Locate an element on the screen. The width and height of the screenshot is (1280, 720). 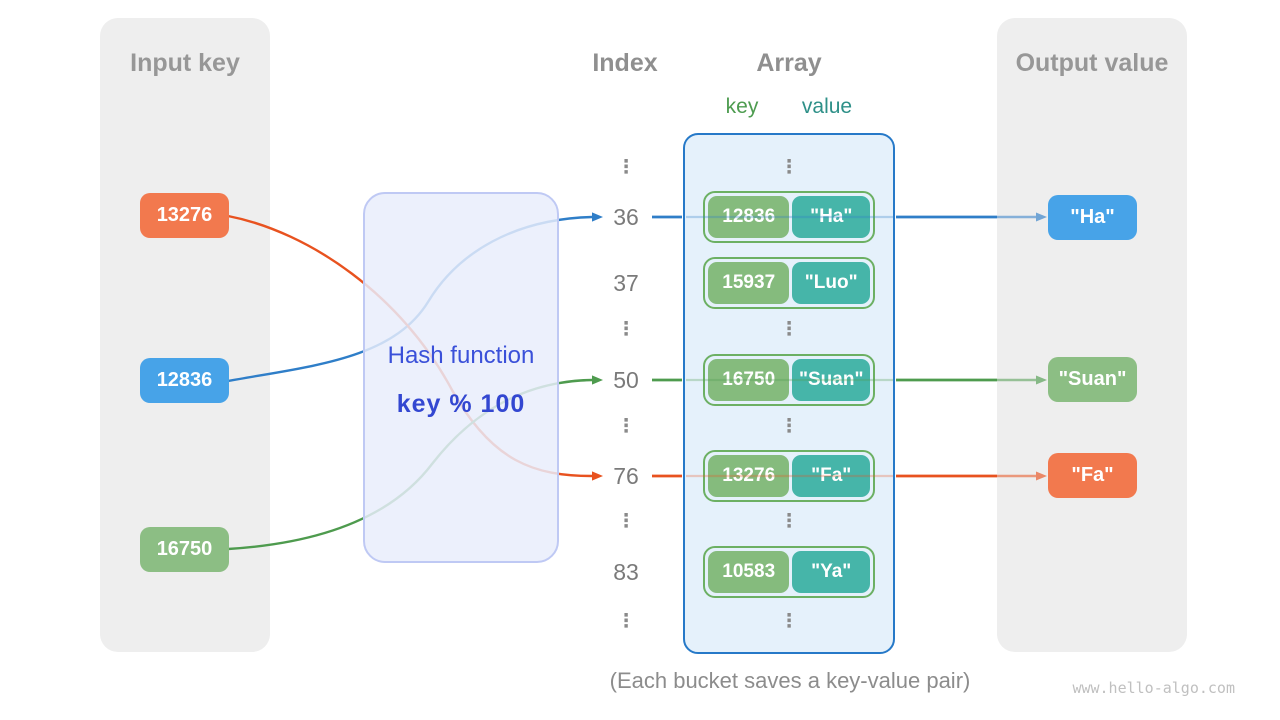
hash-function-title: Hash function is located at coordinates (461, 355).